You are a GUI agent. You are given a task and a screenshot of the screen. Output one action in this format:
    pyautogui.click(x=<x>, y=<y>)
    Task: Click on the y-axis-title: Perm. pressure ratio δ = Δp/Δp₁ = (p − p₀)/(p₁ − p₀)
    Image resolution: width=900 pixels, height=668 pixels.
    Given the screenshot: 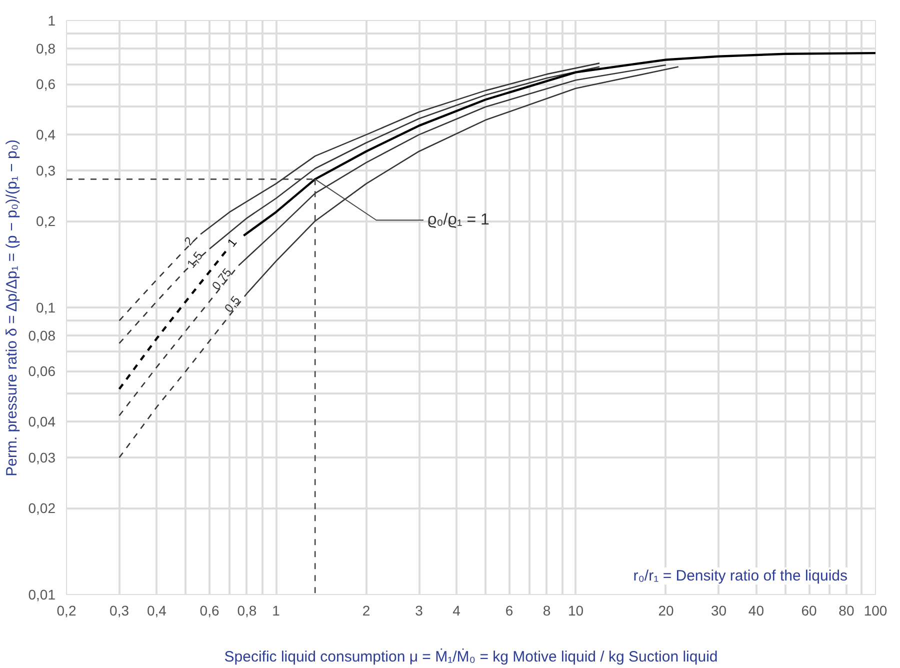 What is the action you would take?
    pyautogui.click(x=11, y=307)
    